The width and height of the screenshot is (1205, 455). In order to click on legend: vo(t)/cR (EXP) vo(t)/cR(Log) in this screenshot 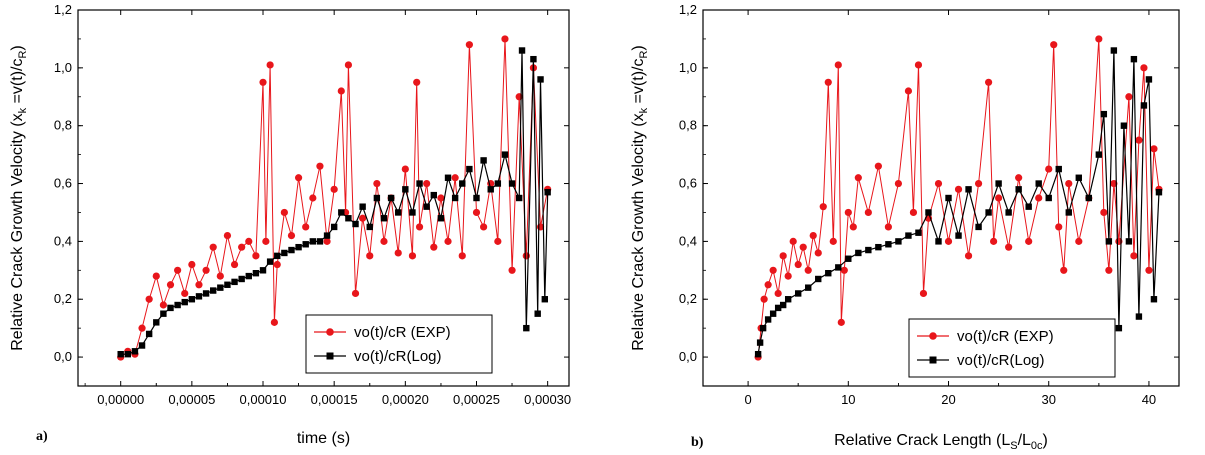, I will do `click(399, 344)`.